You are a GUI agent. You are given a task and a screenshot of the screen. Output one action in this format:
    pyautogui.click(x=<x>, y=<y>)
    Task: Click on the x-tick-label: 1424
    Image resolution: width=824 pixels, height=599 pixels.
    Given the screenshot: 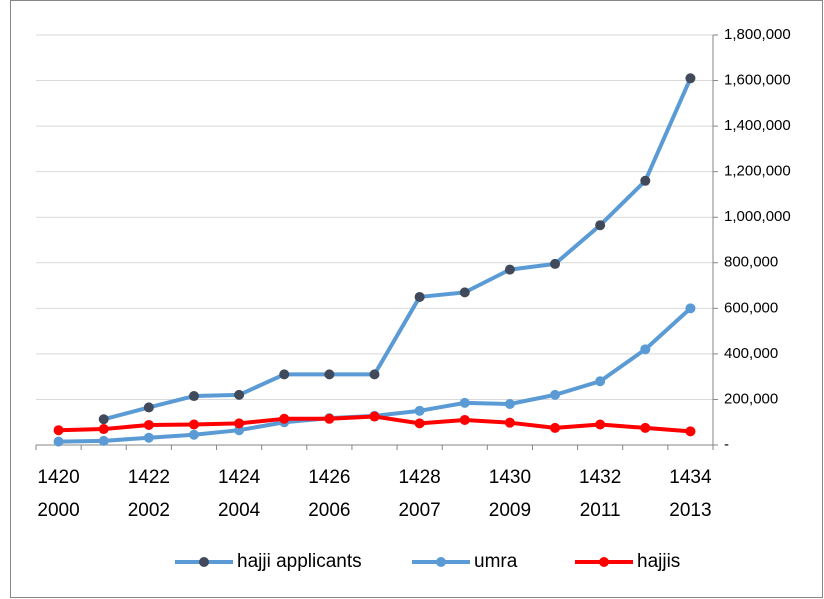 What is the action you would take?
    pyautogui.click(x=239, y=477)
    